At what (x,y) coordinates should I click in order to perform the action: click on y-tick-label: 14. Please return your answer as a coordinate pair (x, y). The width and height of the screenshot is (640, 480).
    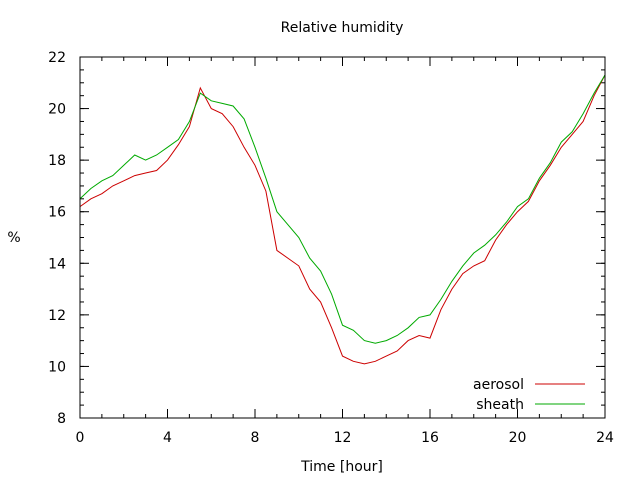
    Looking at the image, I should click on (57, 264).